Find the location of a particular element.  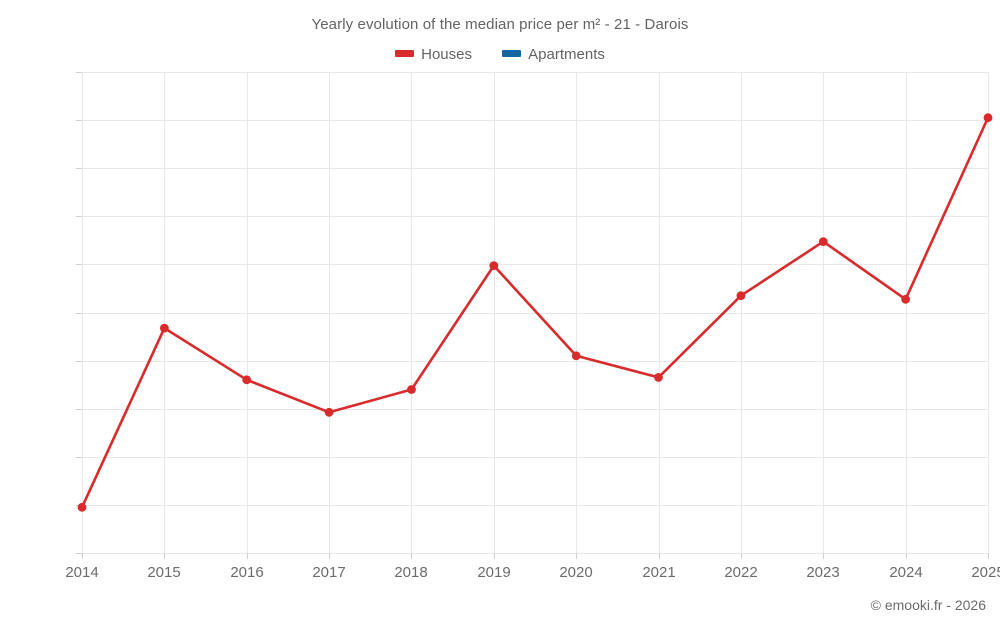

chart-legend: Houses Apartments is located at coordinates (500, 54).